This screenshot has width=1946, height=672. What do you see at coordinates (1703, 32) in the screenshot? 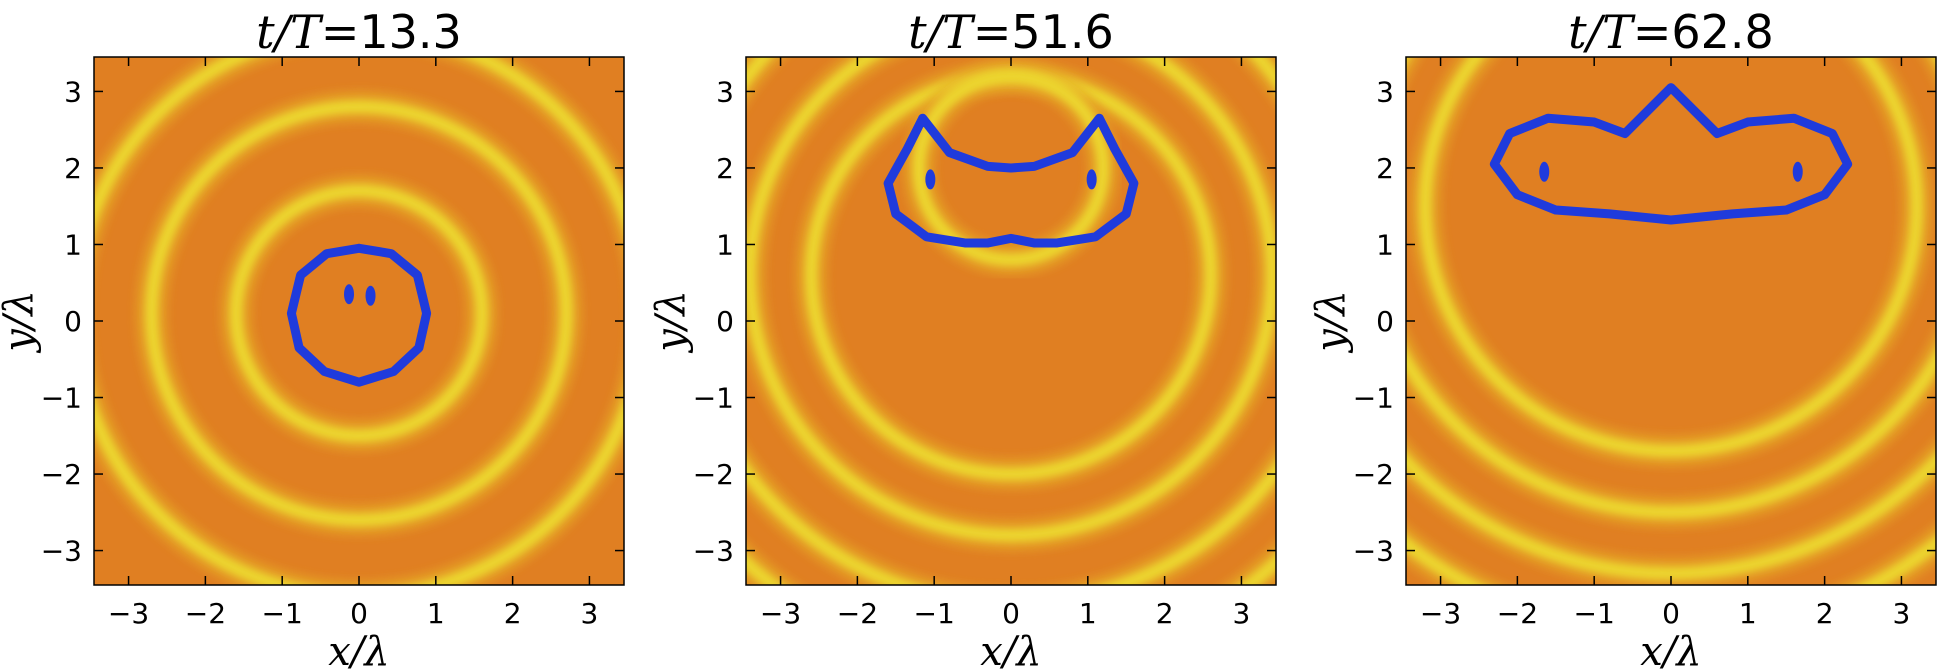
I see `panel-title-value: =62.8` at bounding box center [1703, 32].